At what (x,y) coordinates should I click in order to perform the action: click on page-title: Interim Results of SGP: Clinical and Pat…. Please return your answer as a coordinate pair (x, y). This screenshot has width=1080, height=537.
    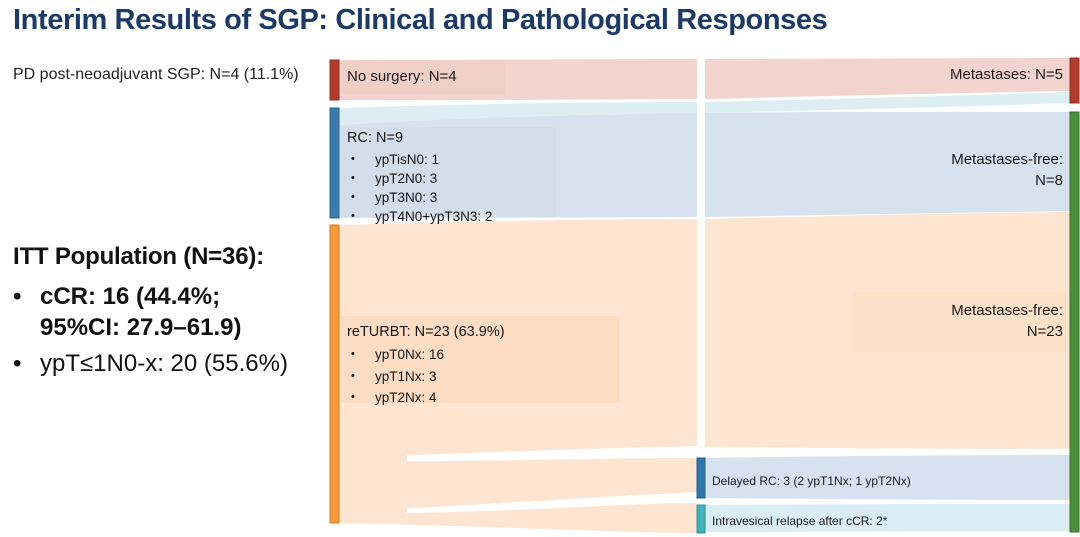
    Looking at the image, I should click on (420, 20).